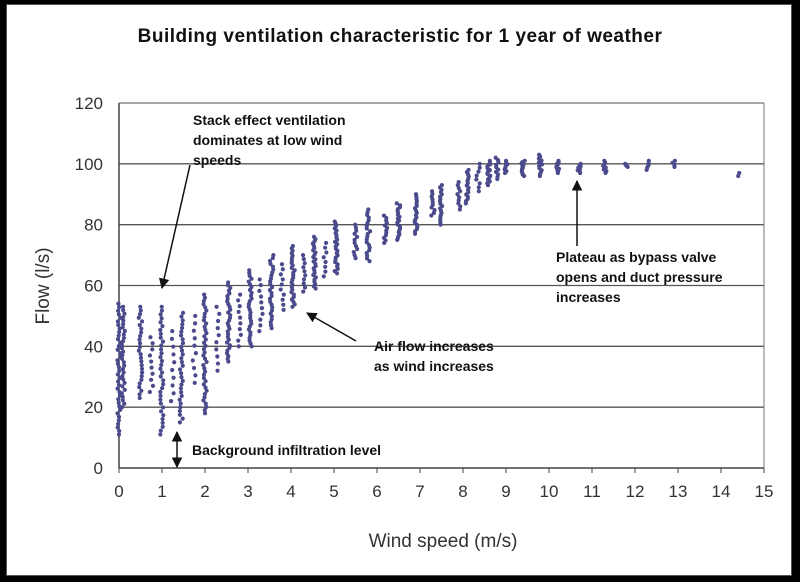 Image resolution: width=800 pixels, height=582 pixels. I want to click on airflow-arrow, so click(331, 327).